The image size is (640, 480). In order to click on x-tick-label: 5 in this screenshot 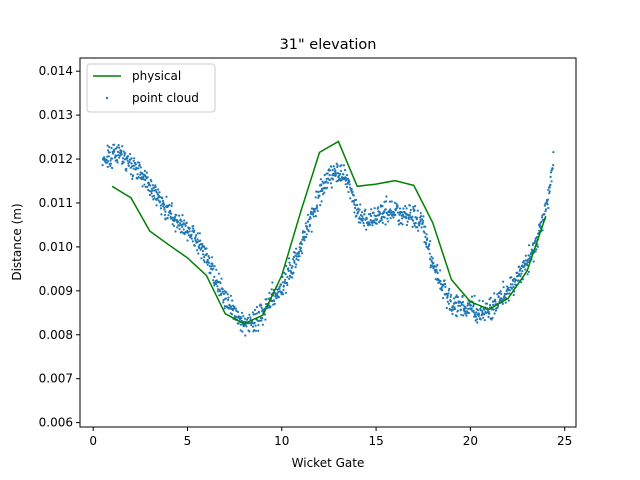, I will do `click(188, 441)`.